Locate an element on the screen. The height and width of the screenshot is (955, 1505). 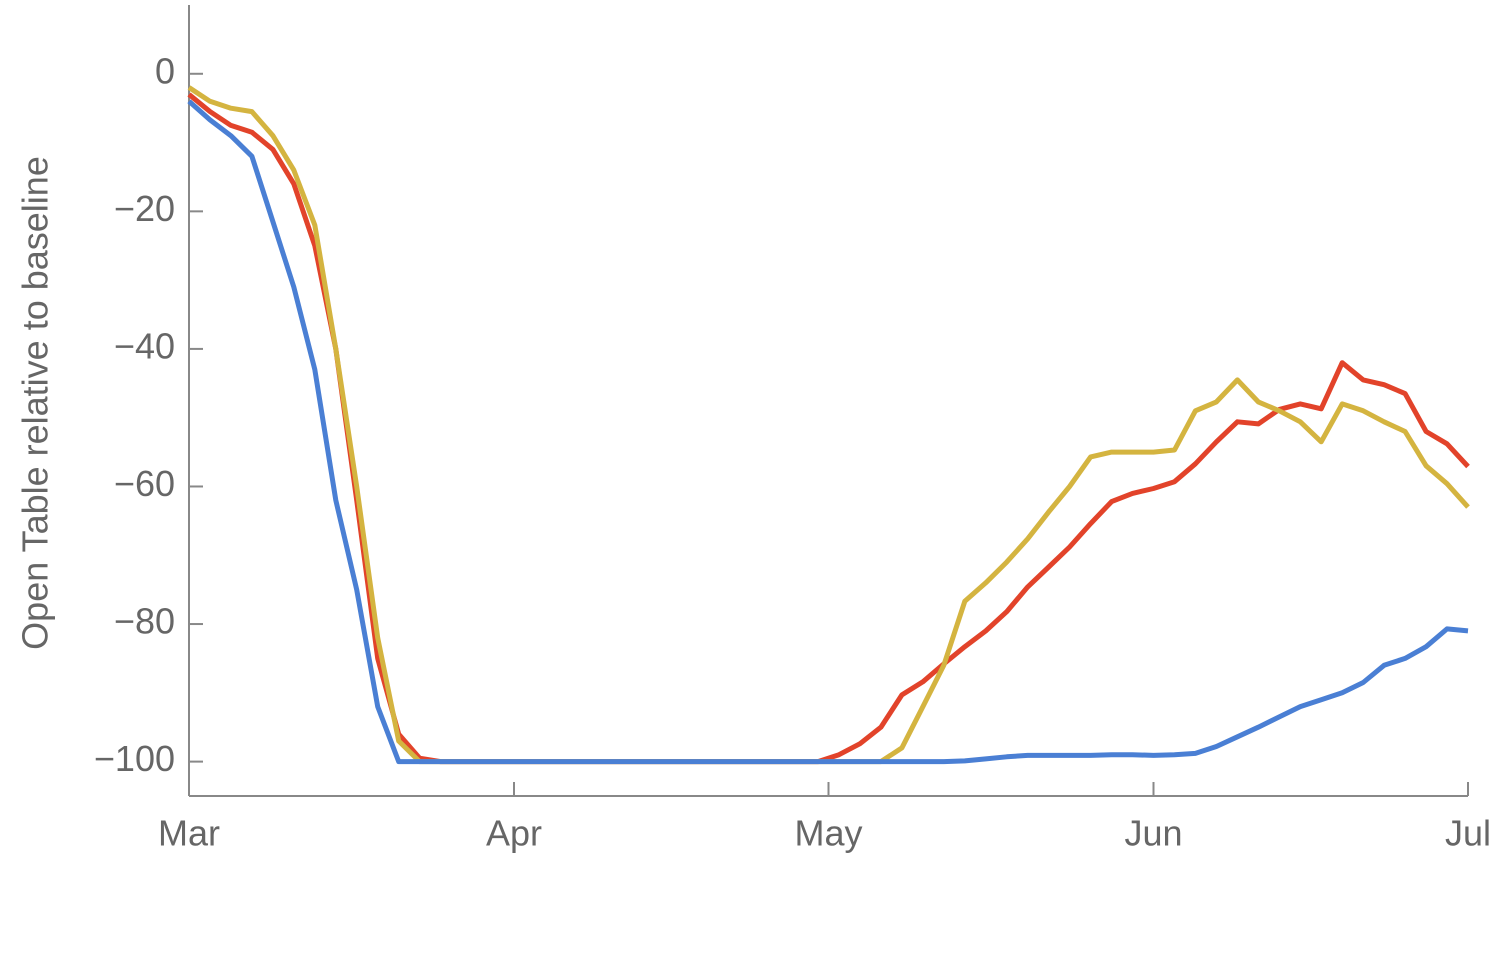
x-tick-label: Jul is located at coordinates (1468, 833).